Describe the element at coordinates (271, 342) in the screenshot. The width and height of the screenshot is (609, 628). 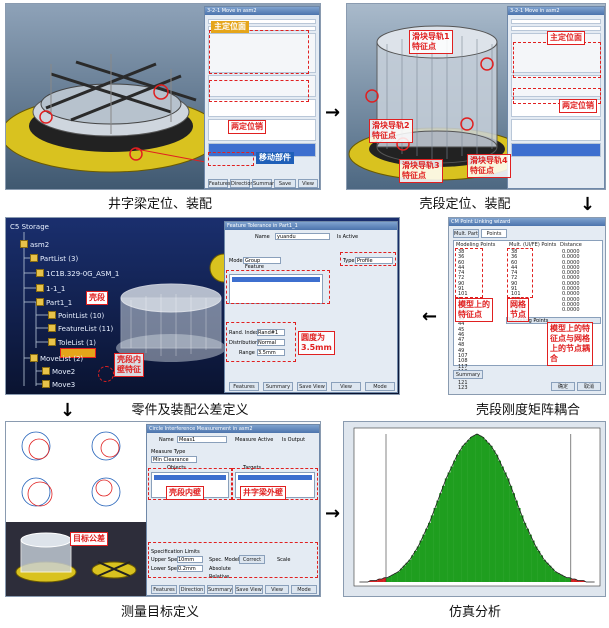
I see `distribution-select: Normal` at that location.